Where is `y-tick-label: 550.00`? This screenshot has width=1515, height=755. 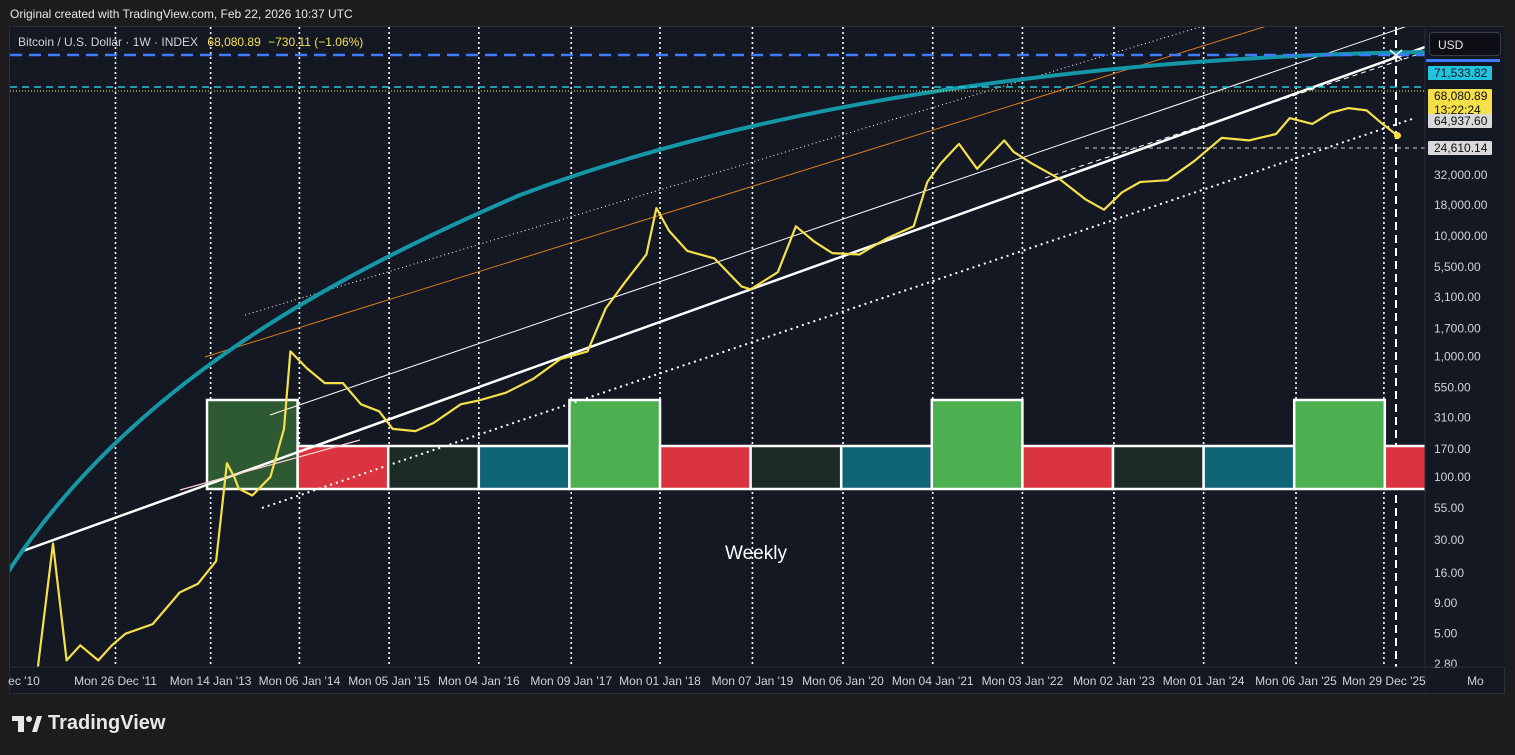 y-tick-label: 550.00 is located at coordinates (1452, 388).